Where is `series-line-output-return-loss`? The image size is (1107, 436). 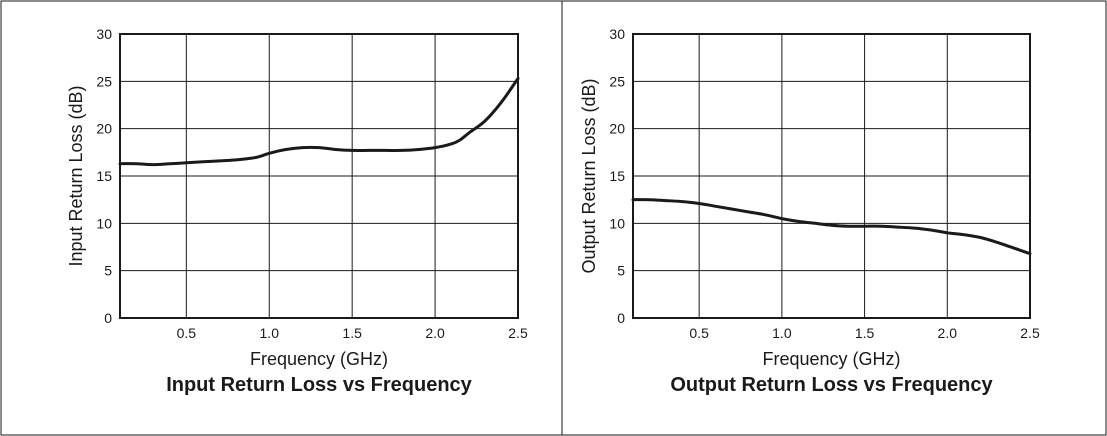
series-line-output-return-loss is located at coordinates (831, 227).